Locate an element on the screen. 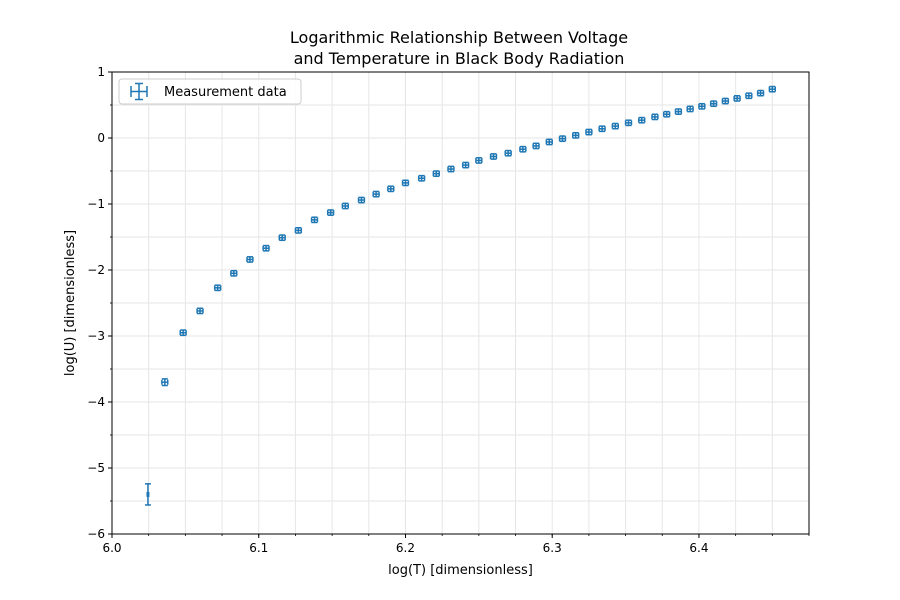 The image size is (900, 600). legend-errorbar-marker is located at coordinates (139, 91).